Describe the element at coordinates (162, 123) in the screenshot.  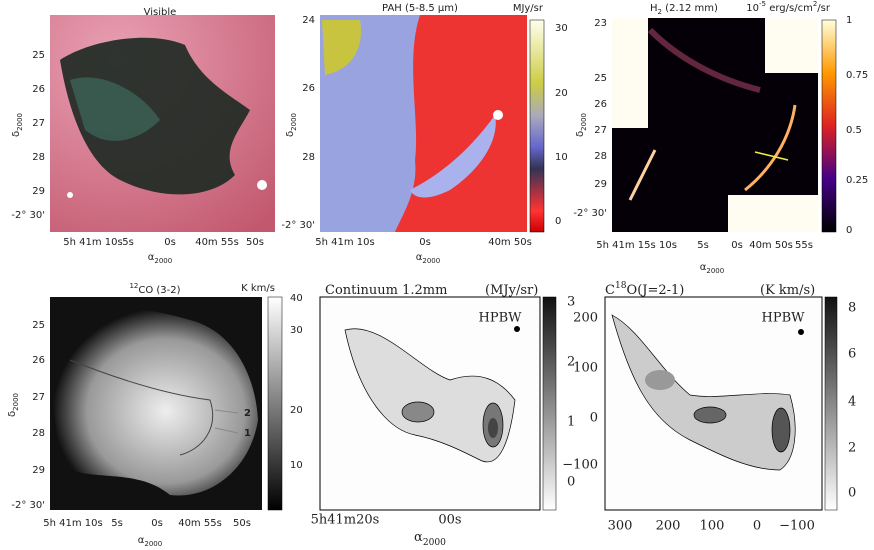
I see `visible-image` at that location.